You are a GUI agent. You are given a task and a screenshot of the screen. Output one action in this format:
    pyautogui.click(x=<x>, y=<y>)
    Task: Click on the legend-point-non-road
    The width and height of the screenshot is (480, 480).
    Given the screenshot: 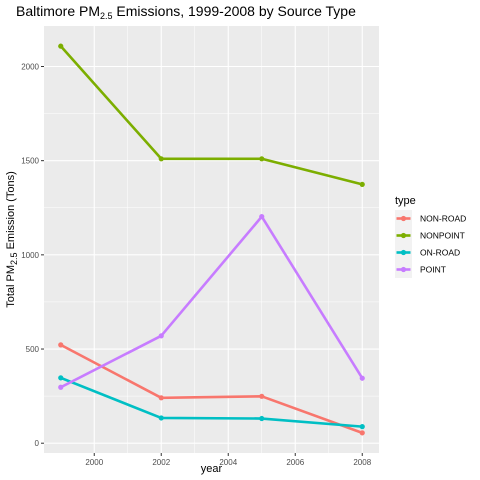 What is the action you would take?
    pyautogui.click(x=403, y=218)
    